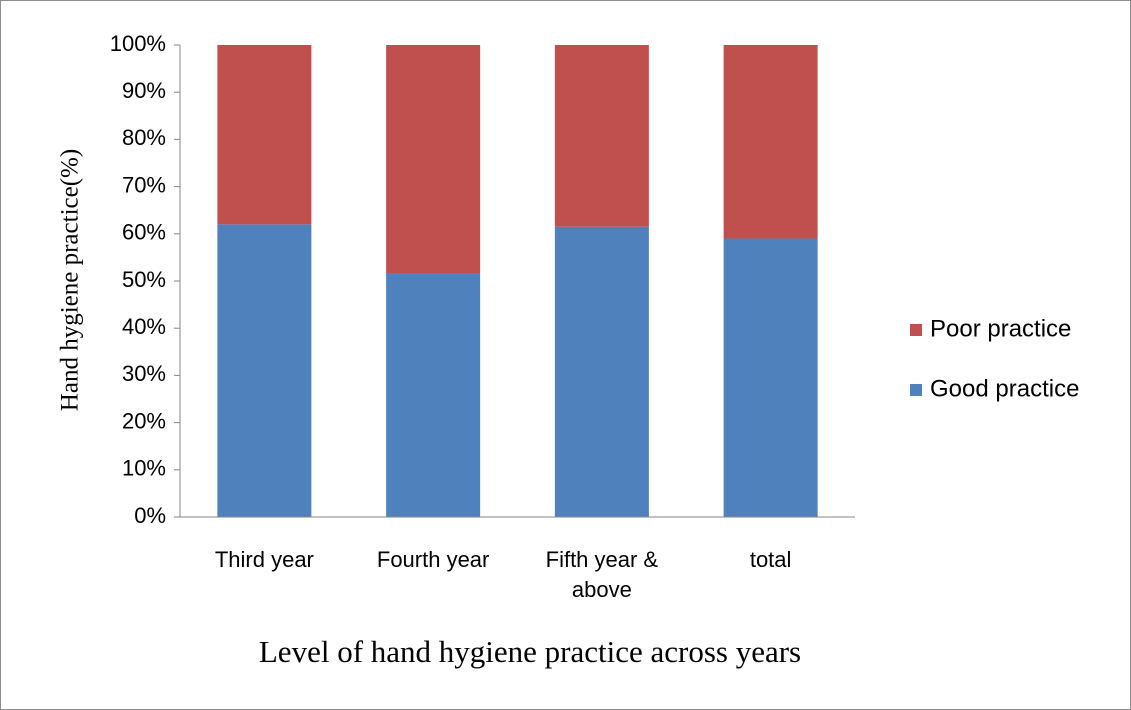 This screenshot has width=1131, height=710. What do you see at coordinates (138, 43) in the screenshot?
I see `y-tick-label: 100%` at bounding box center [138, 43].